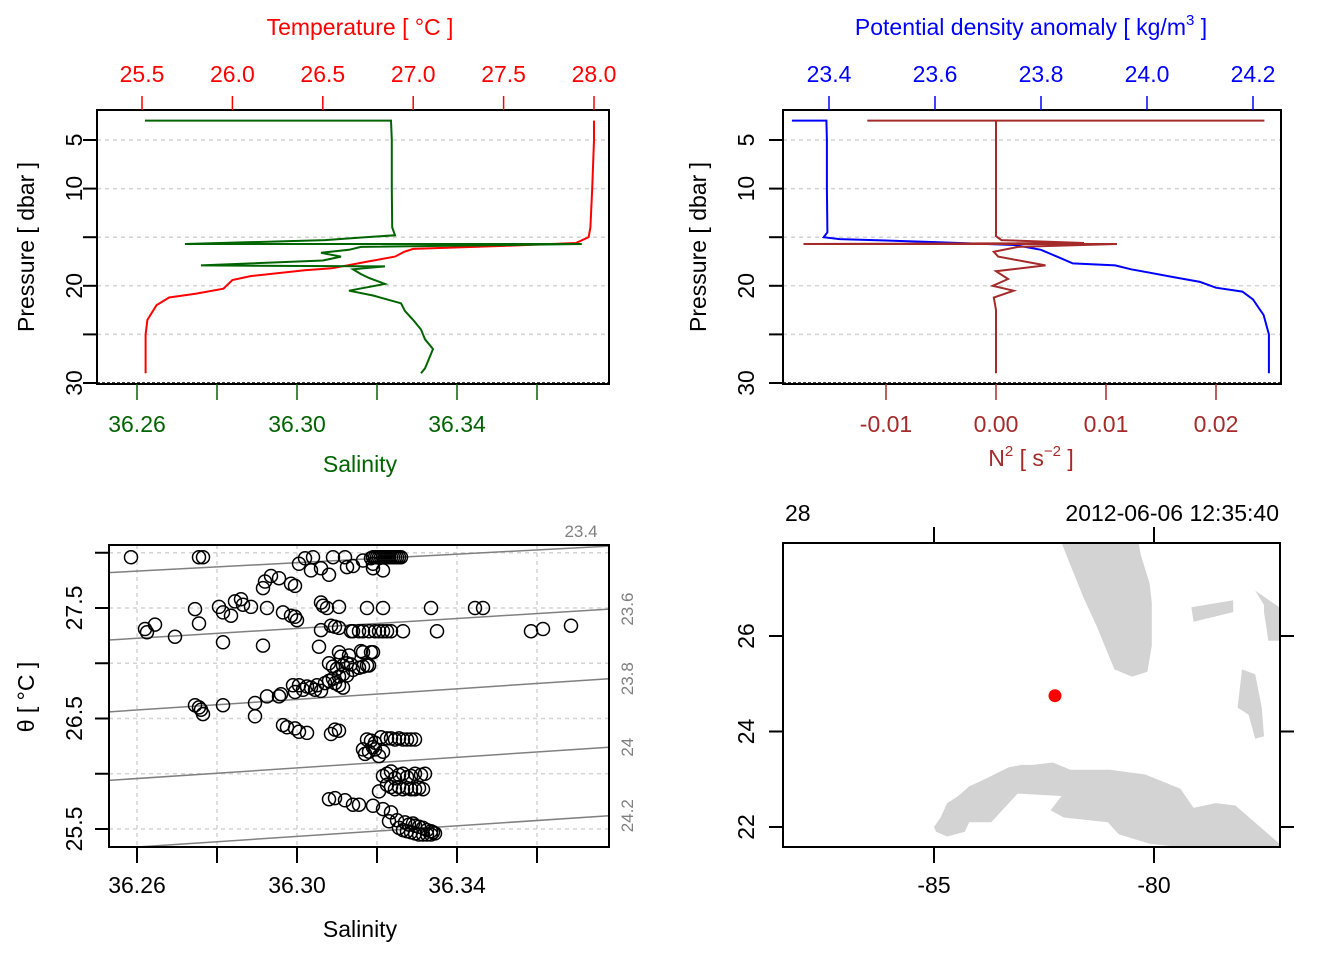  What do you see at coordinates (580, 531) in the screenshot?
I see `isopycnal-label: 23.4` at bounding box center [580, 531].